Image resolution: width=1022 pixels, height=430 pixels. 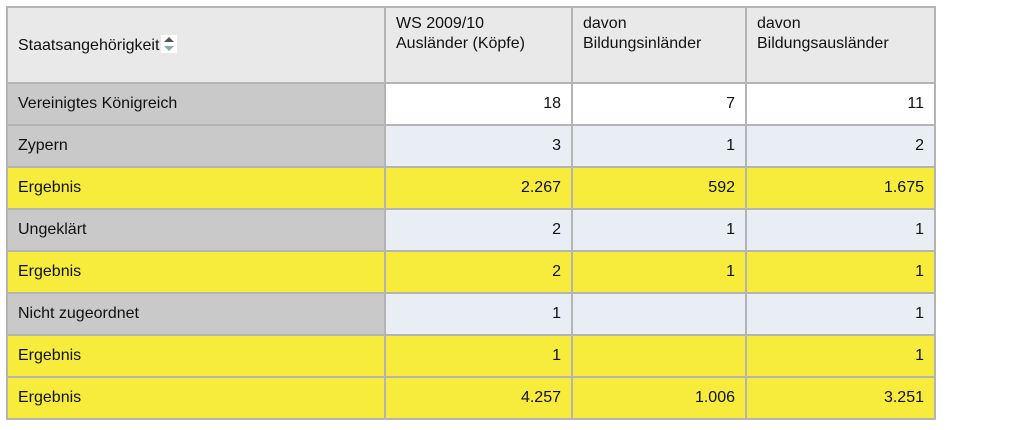 I want to click on header-cell: WS 2009/10 Ausländer (Köpfe), so click(x=478, y=45).